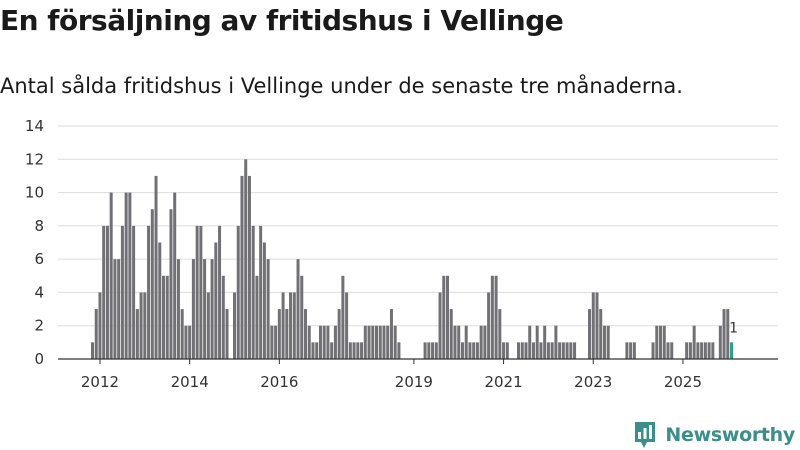 The width and height of the screenshot is (800, 450). What do you see at coordinates (414, 382) in the screenshot?
I see `x-tick-label: 2019` at bounding box center [414, 382].